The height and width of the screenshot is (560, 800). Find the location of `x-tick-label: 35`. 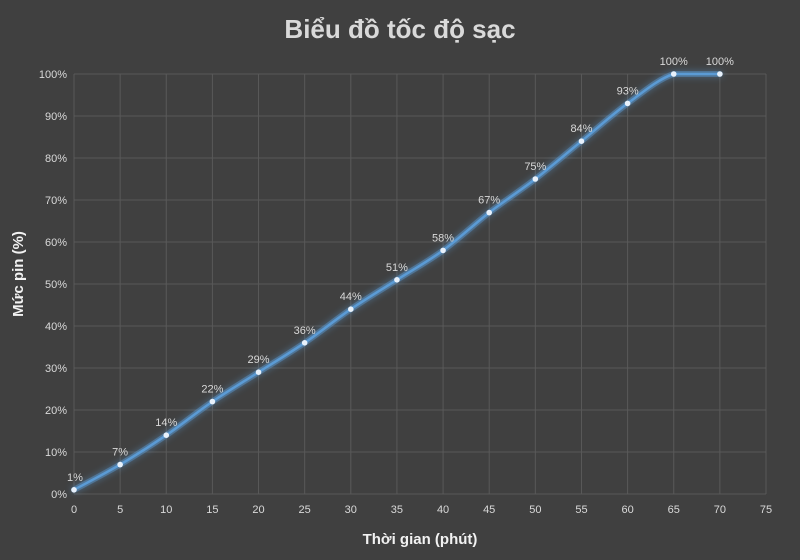

x-tick-label: 35 is located at coordinates (397, 510).